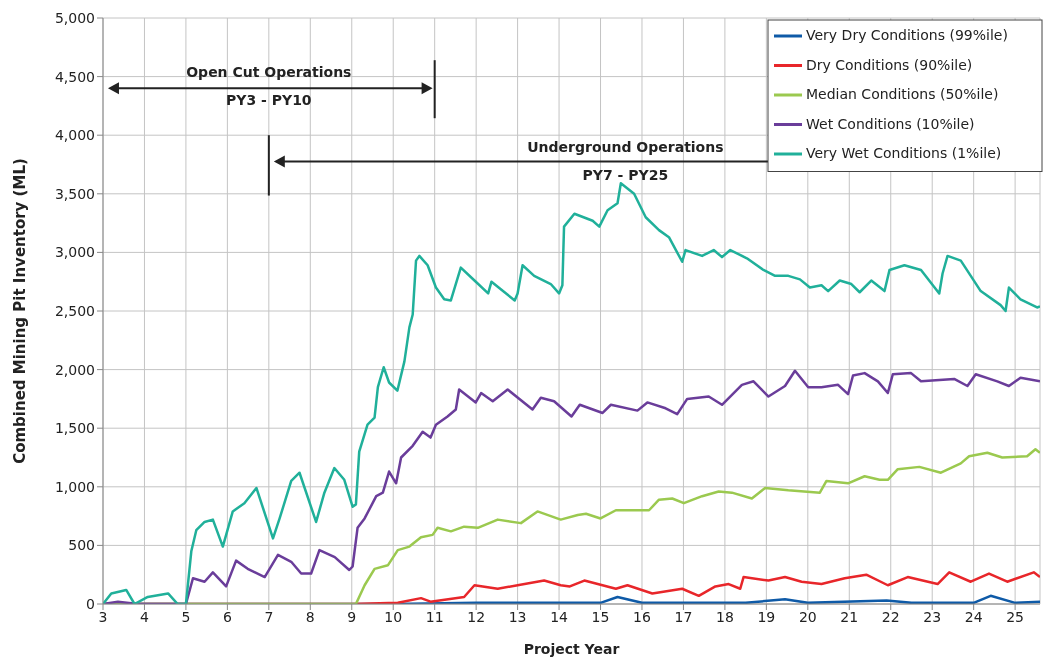  I want to click on y-tick-label: 5,000, so click(74, 17).